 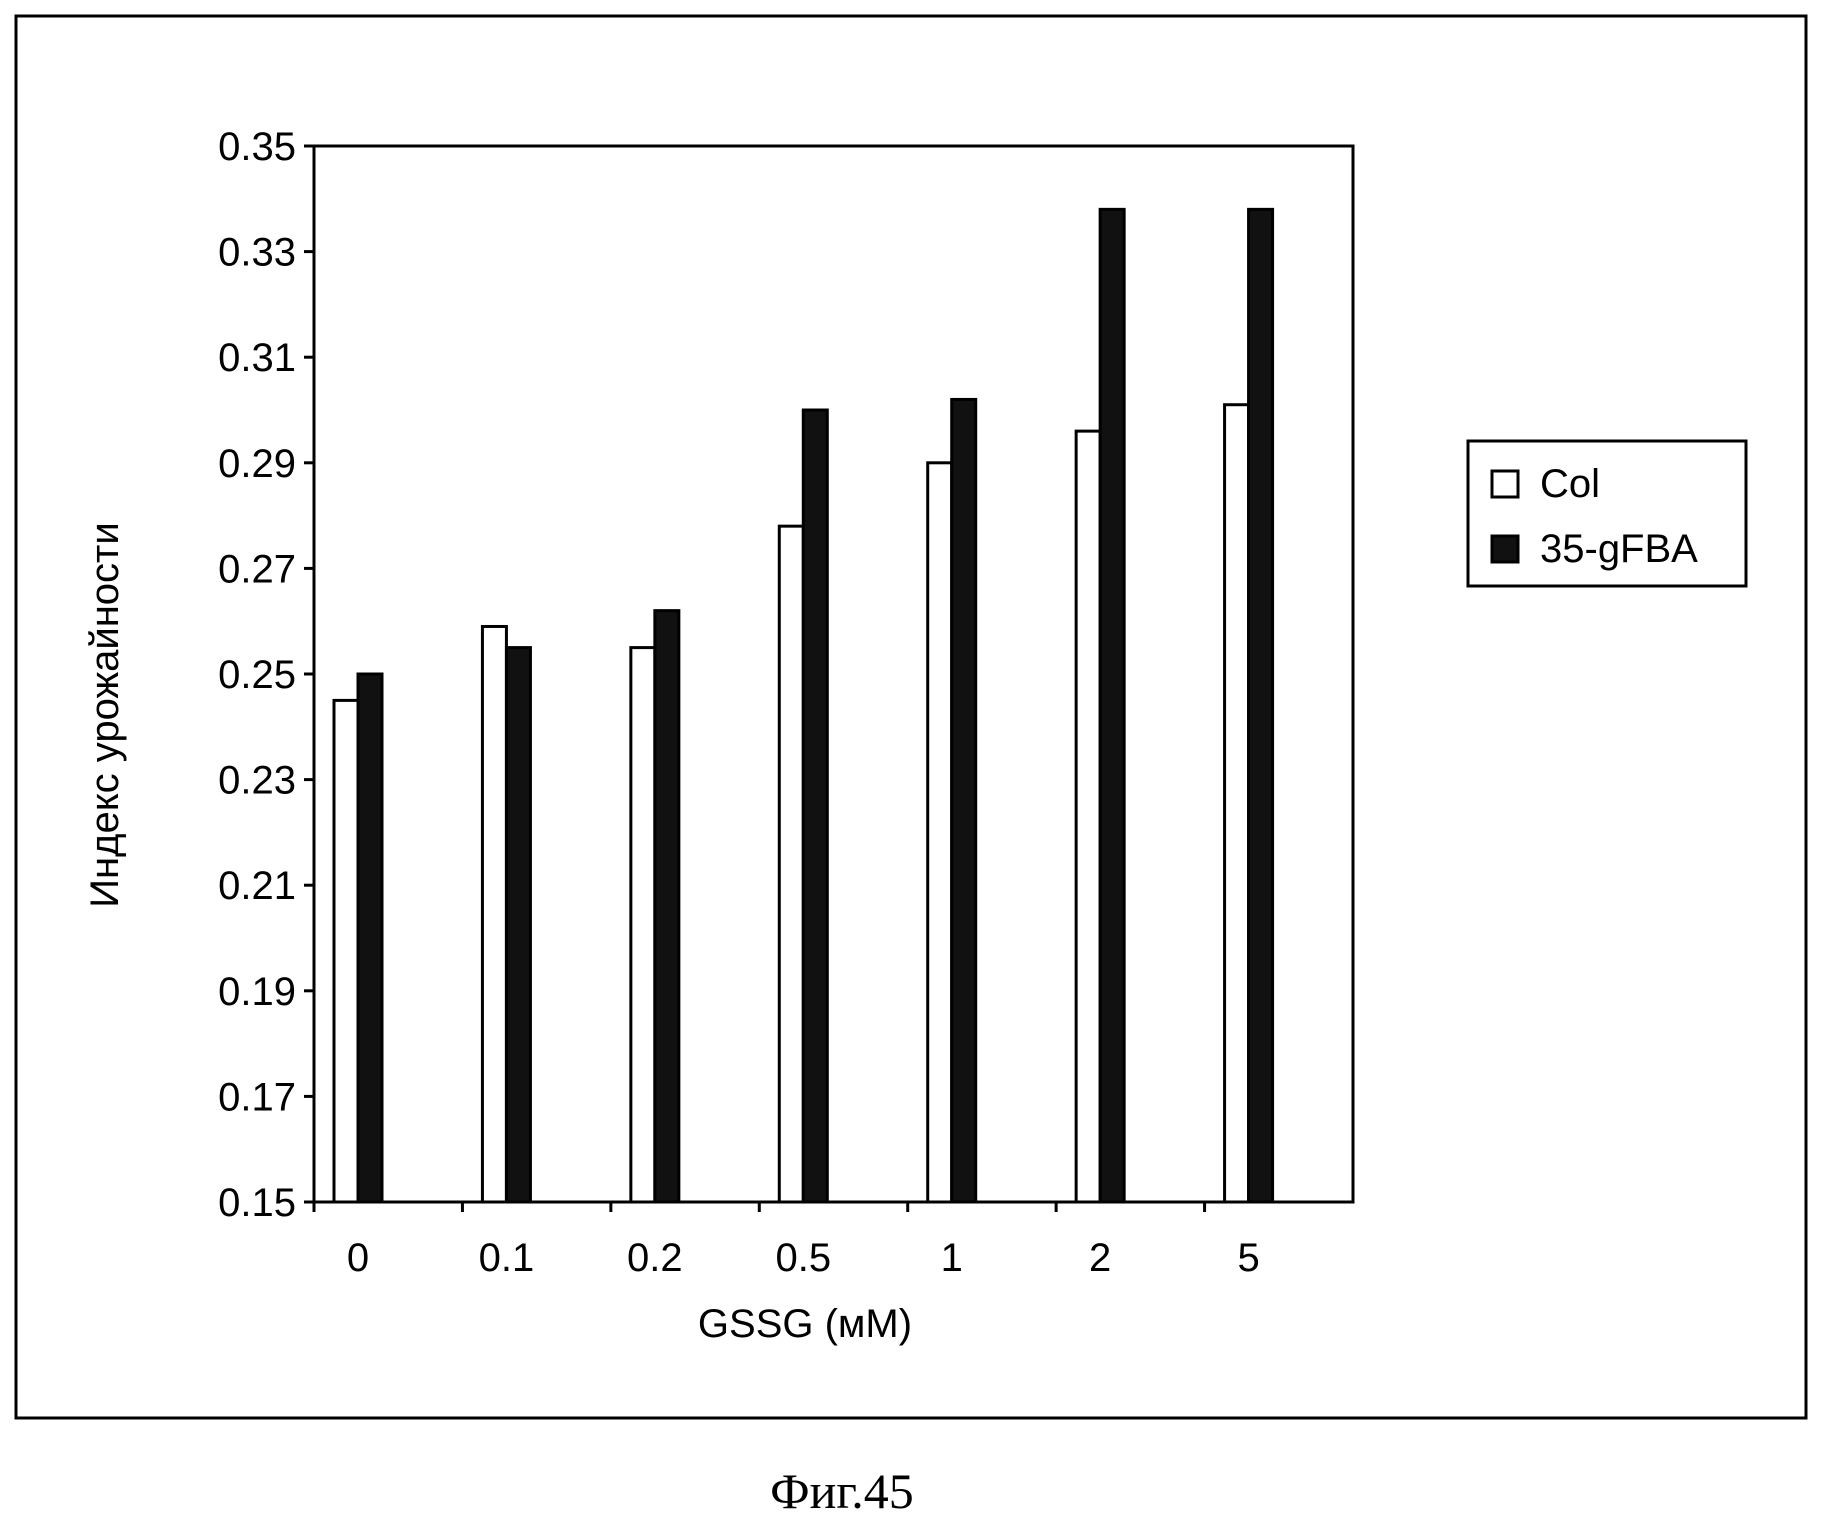 I want to click on y-tick-label: 0.27, so click(x=257, y=569).